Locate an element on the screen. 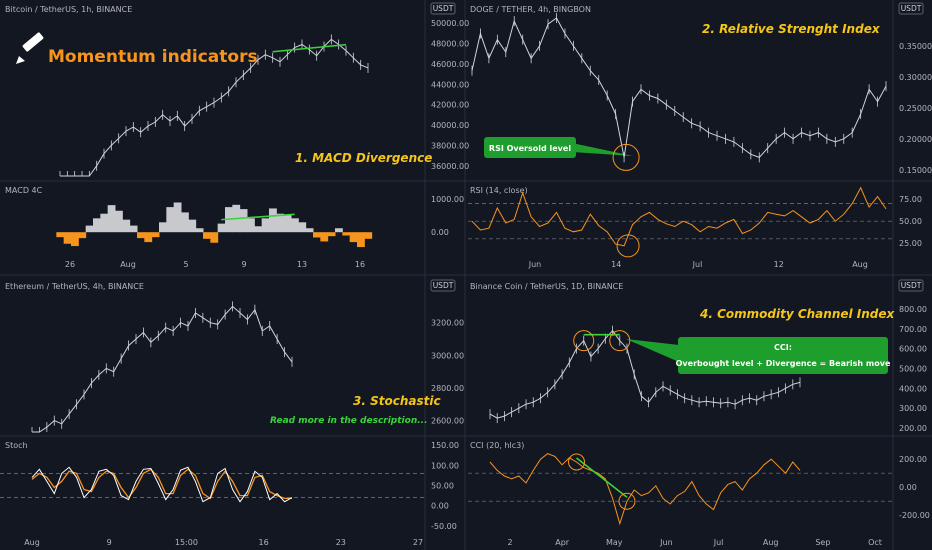  x-tick-label: Apr is located at coordinates (562, 542).